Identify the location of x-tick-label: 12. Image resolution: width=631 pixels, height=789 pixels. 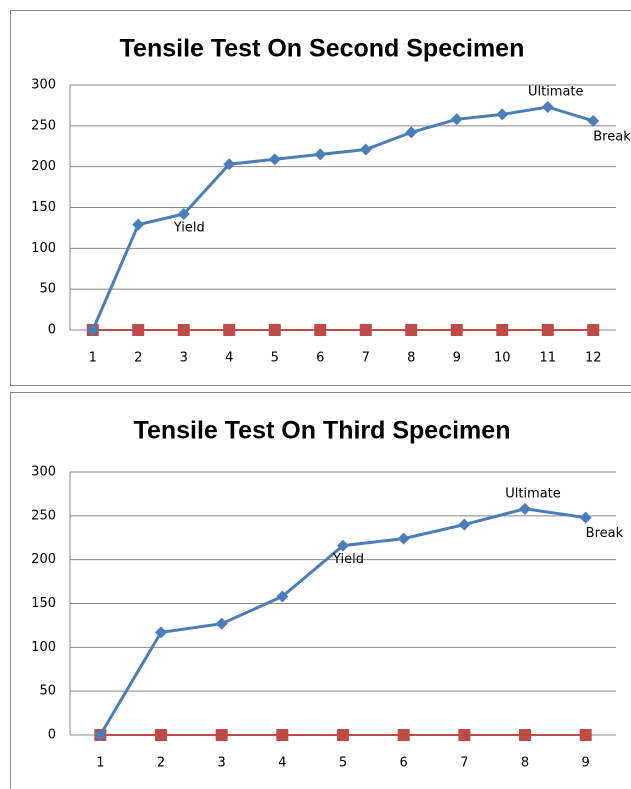
(593, 358).